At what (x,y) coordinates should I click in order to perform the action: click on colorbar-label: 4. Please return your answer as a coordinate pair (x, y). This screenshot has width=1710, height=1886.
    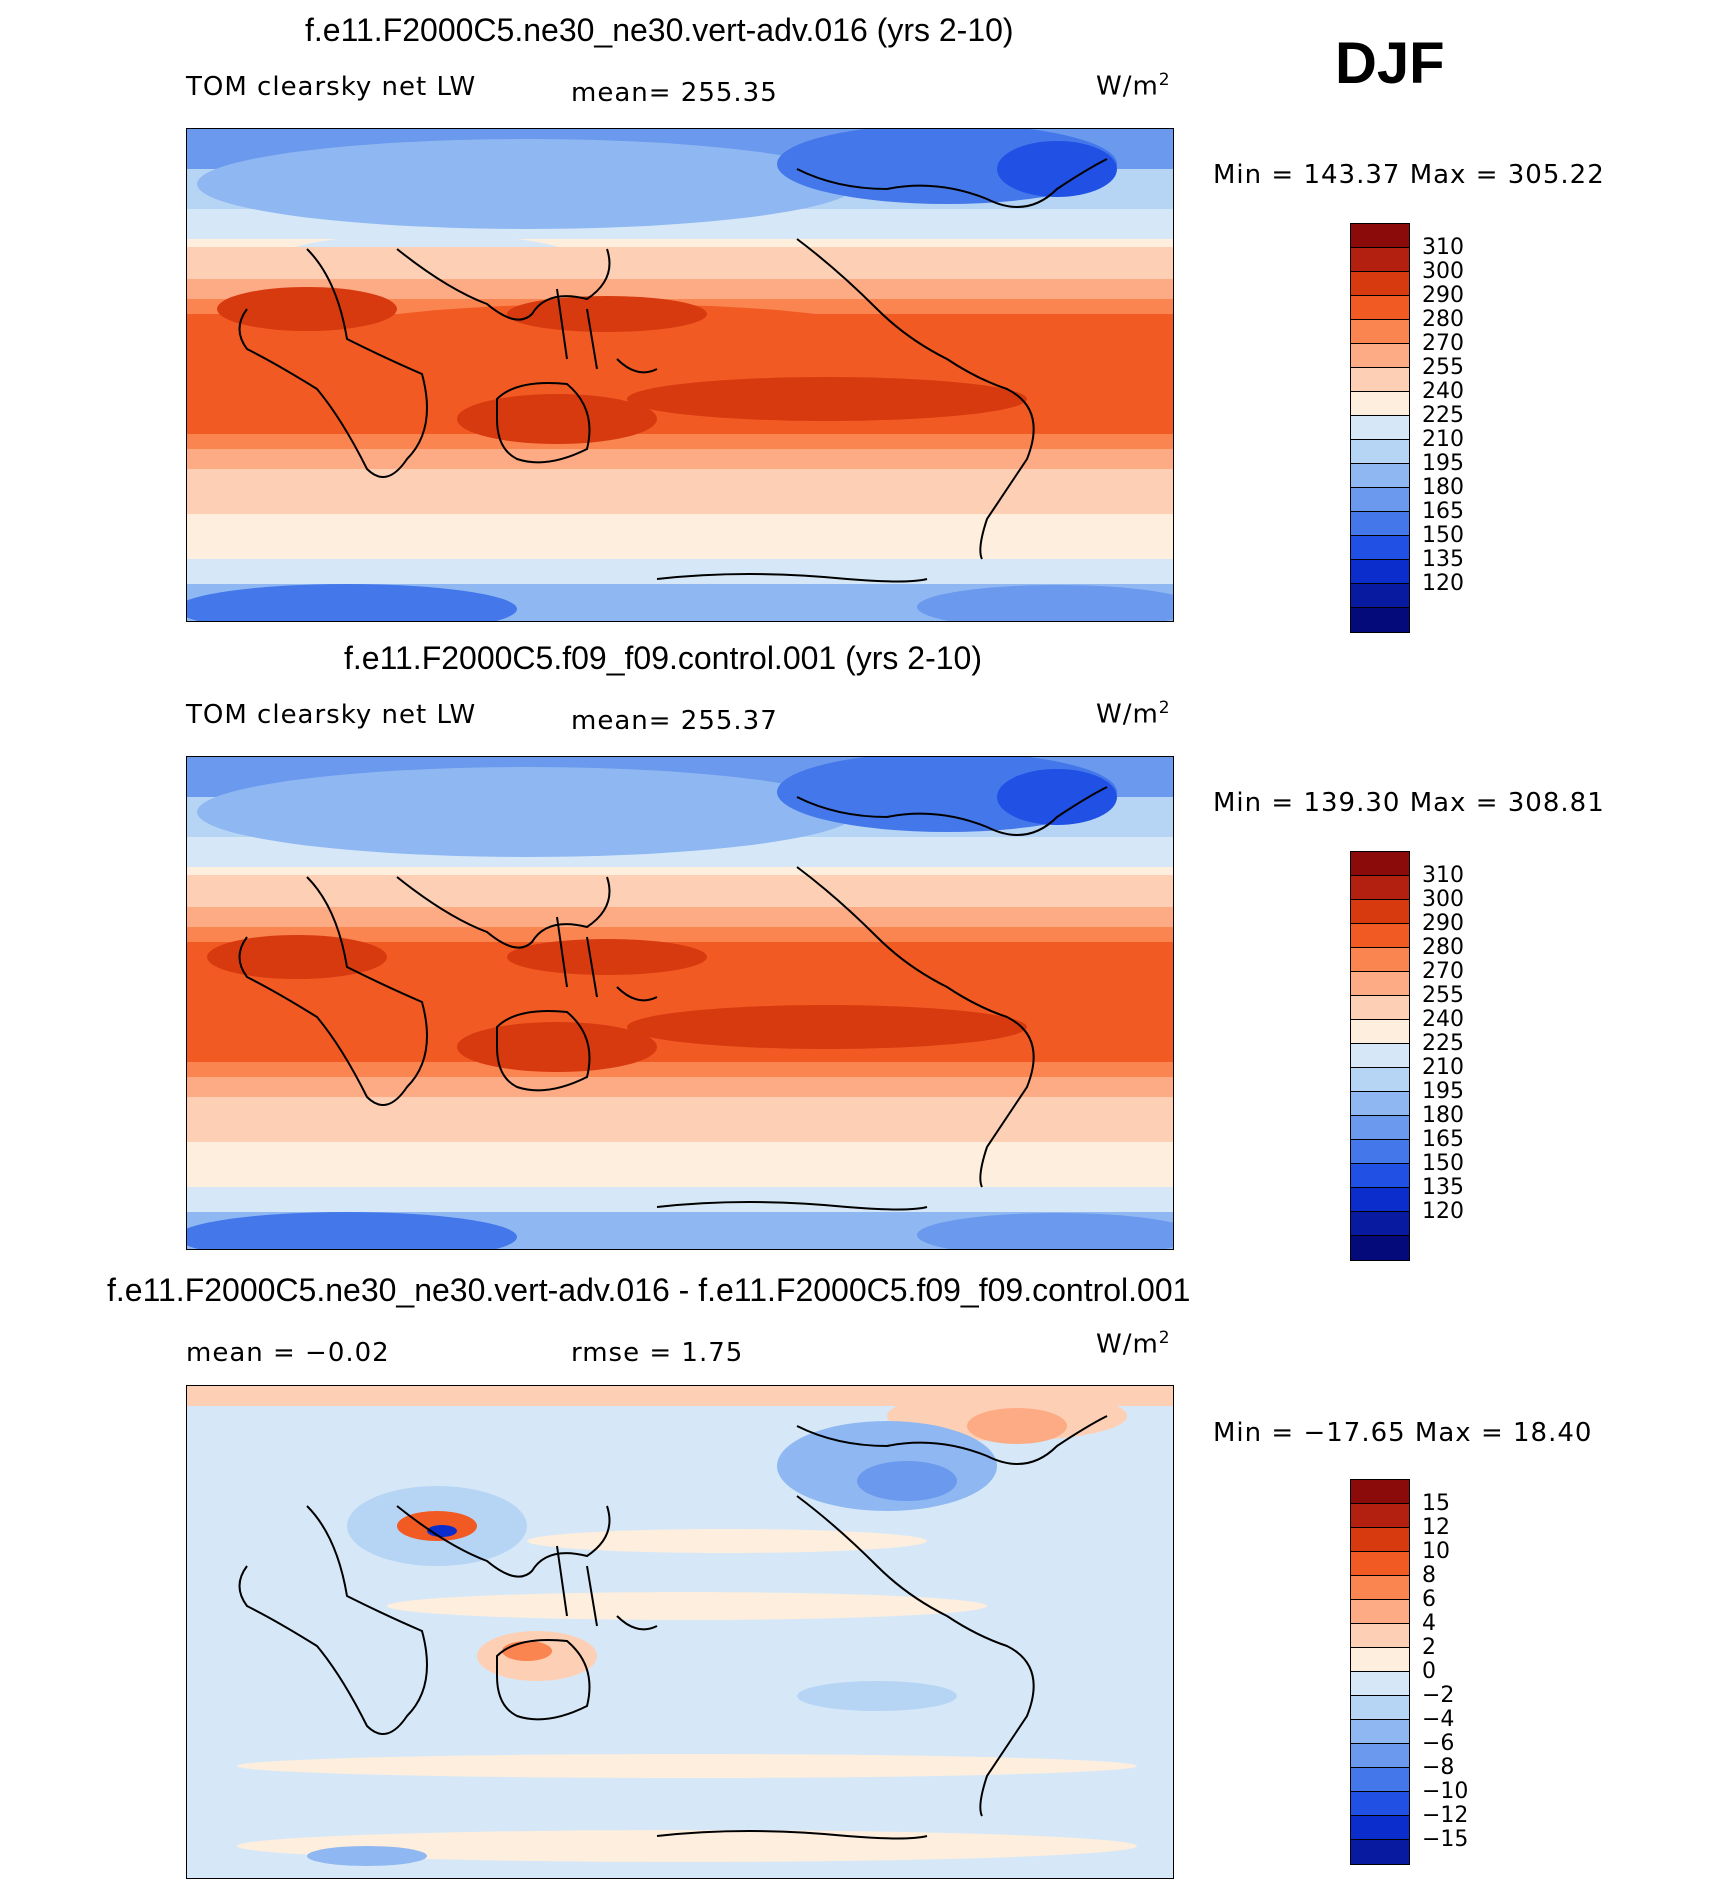
    Looking at the image, I should click on (1429, 1623).